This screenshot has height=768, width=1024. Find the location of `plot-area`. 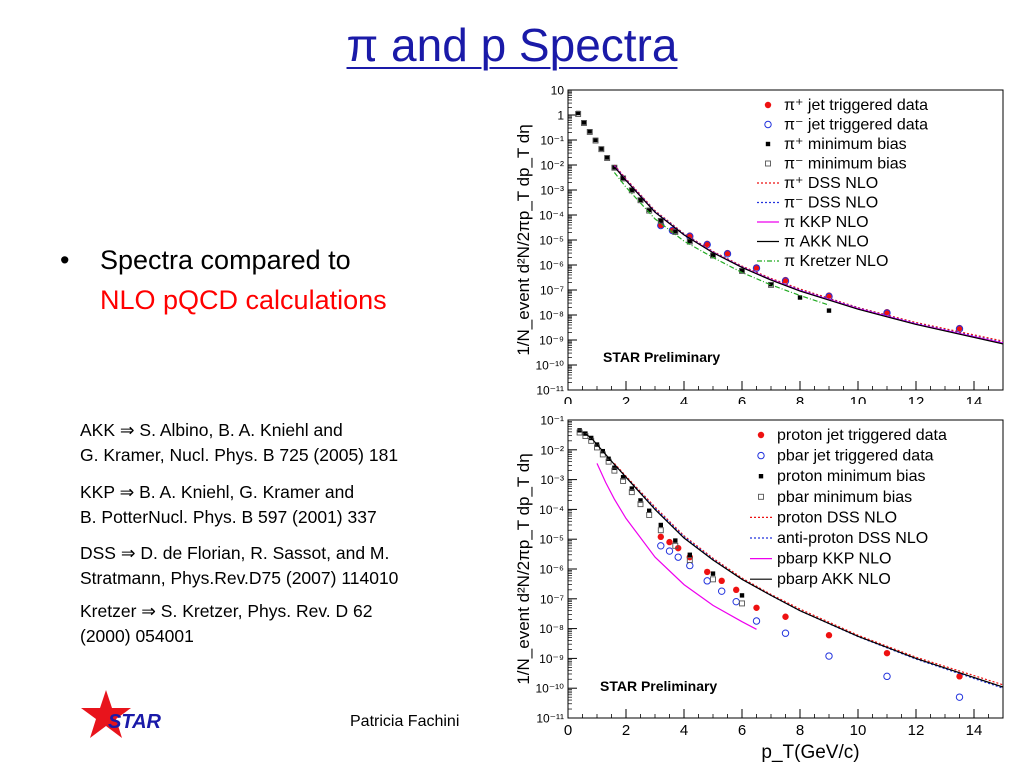

plot-area is located at coordinates (789, 227).